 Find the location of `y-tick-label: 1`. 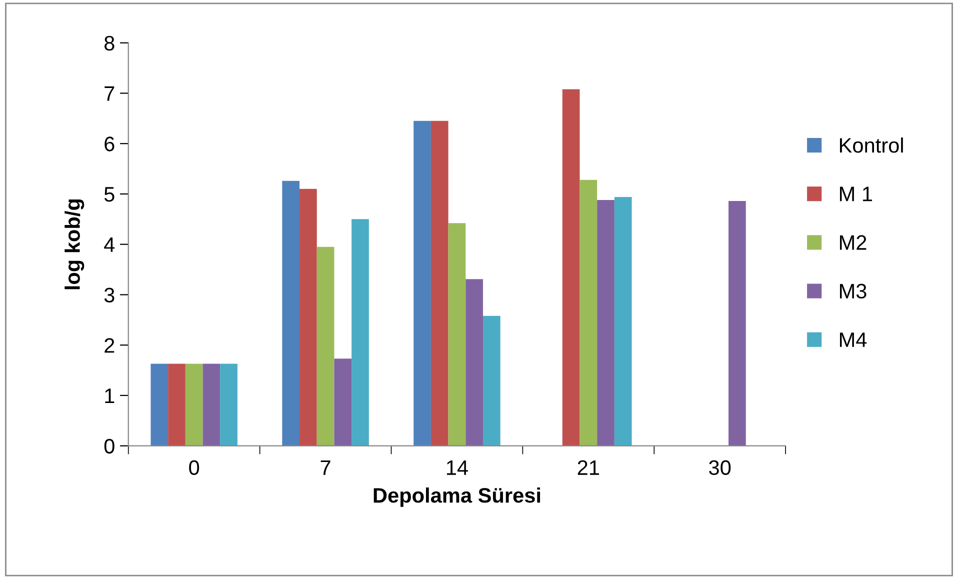

y-tick-label: 1 is located at coordinates (109, 396).